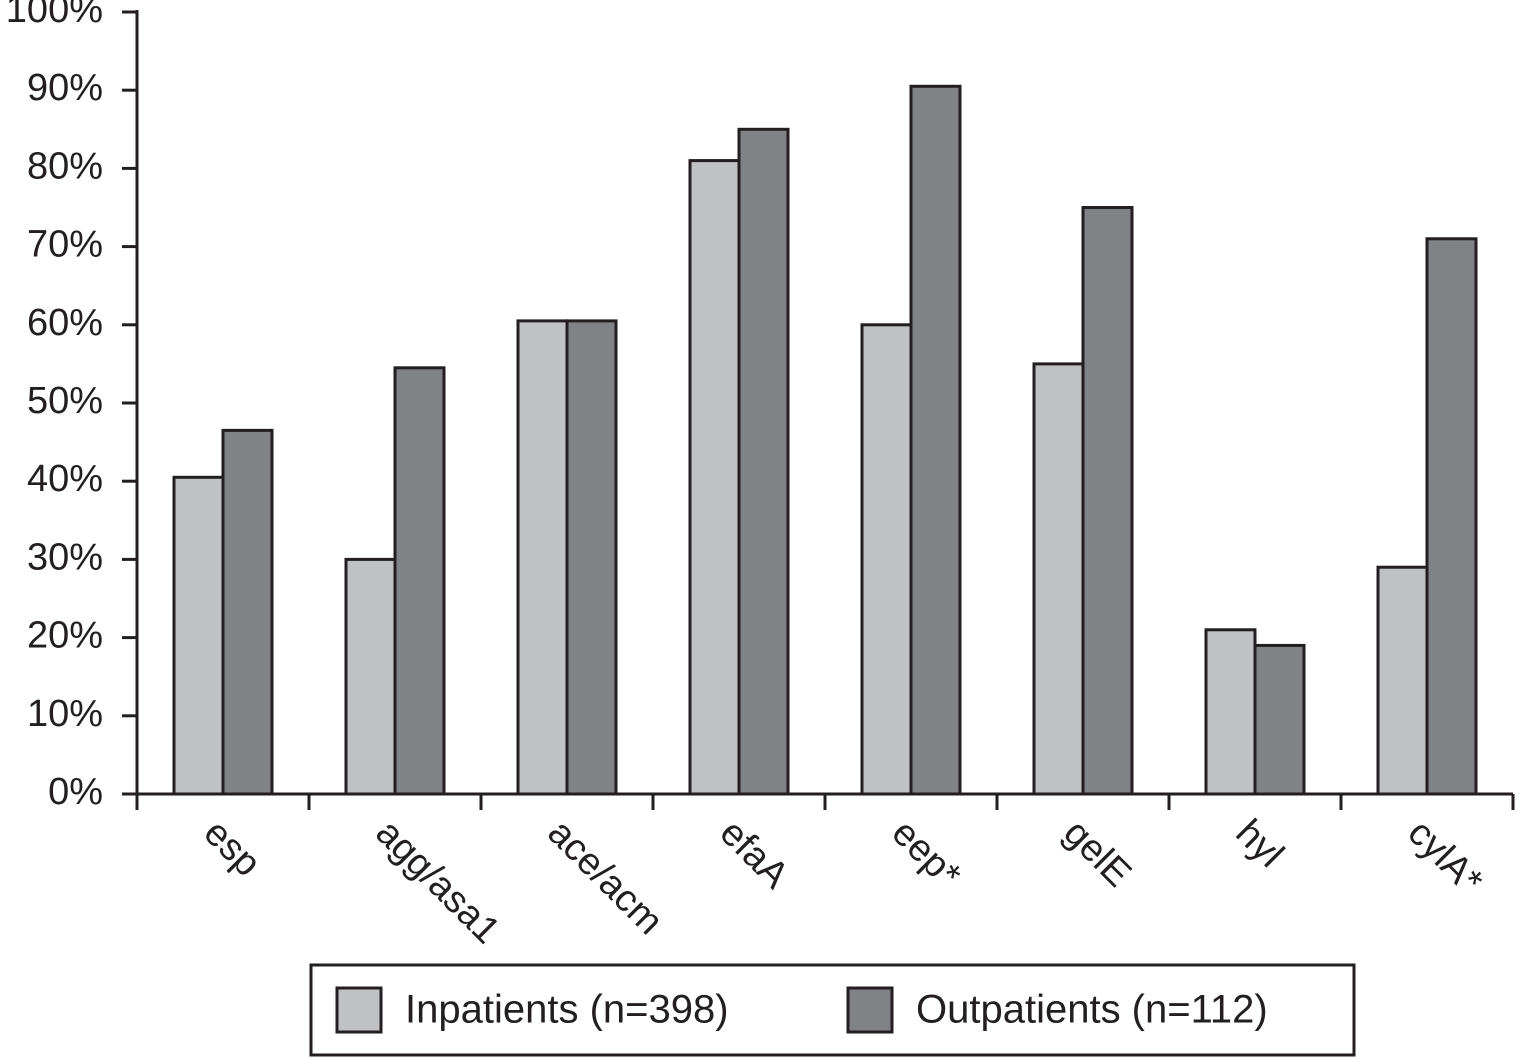 The height and width of the screenshot is (1058, 1524). What do you see at coordinates (567, 1010) in the screenshot?
I see `legend-label: Inpatients (n=398)` at bounding box center [567, 1010].